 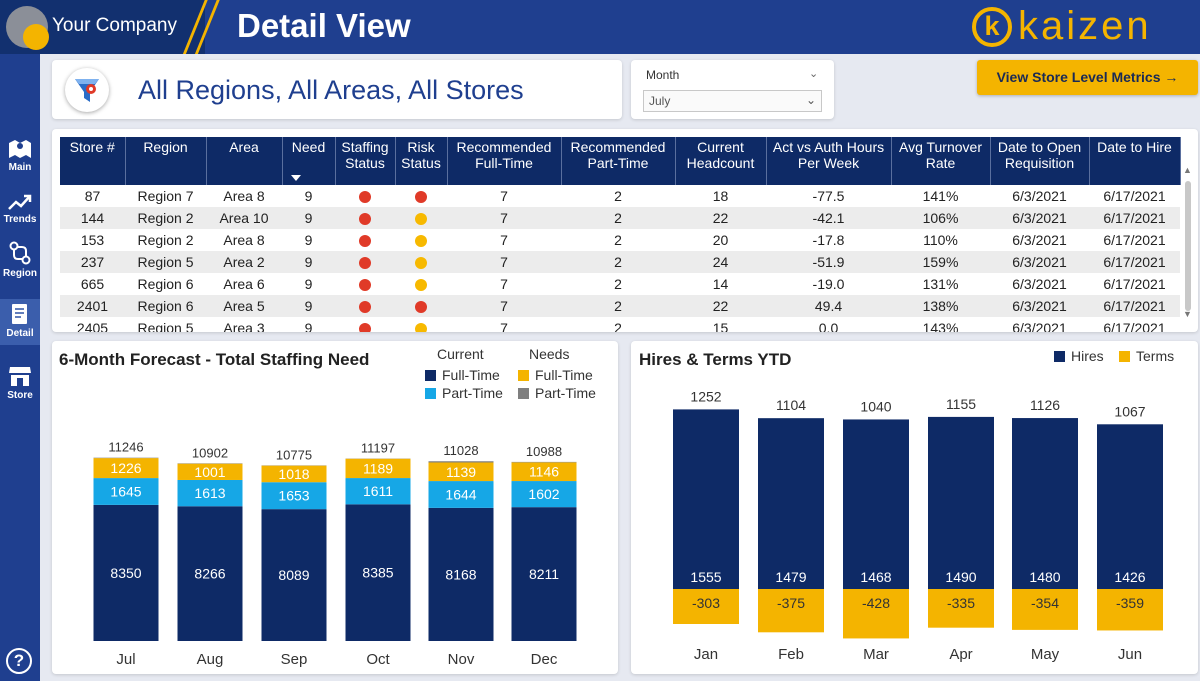 I want to click on net-label: 1126, so click(x=1045, y=405).